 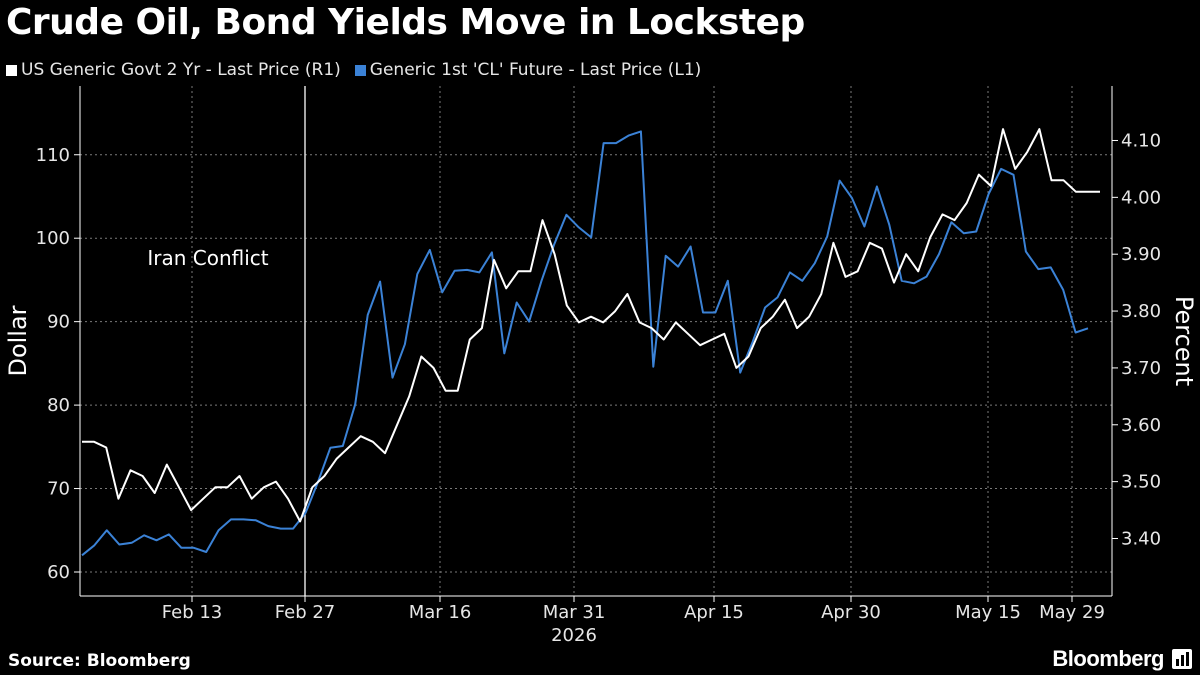 What do you see at coordinates (53, 155) in the screenshot?
I see `left-tick-label: 110` at bounding box center [53, 155].